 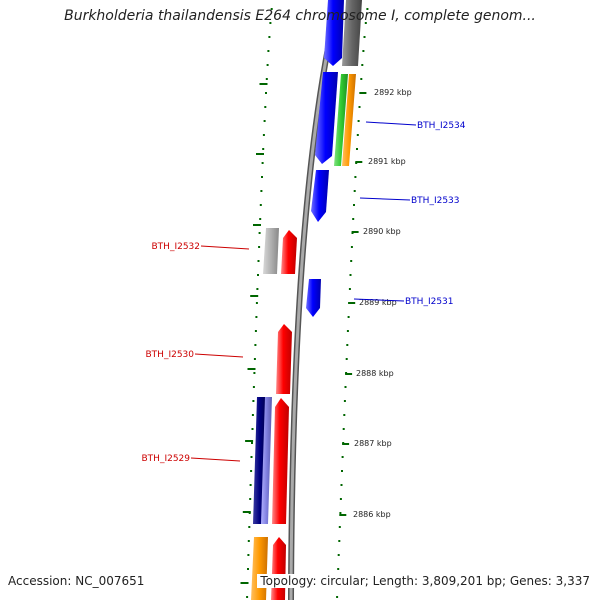 I want to click on accession-label: Accession: NC_007651, so click(x=76, y=581).